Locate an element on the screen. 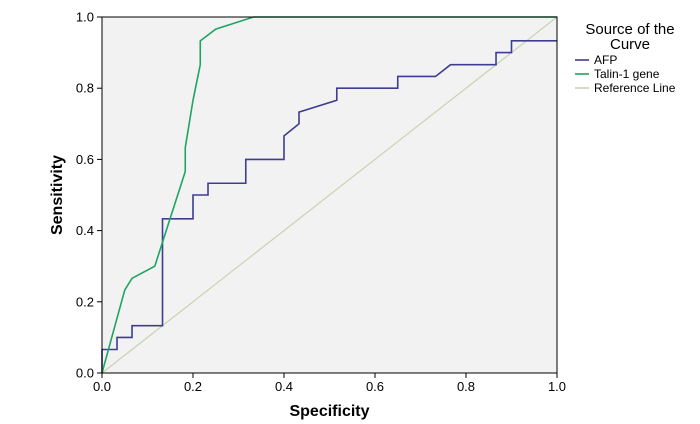 The image size is (700, 424). x-tick-label: 0.8 is located at coordinates (466, 386).